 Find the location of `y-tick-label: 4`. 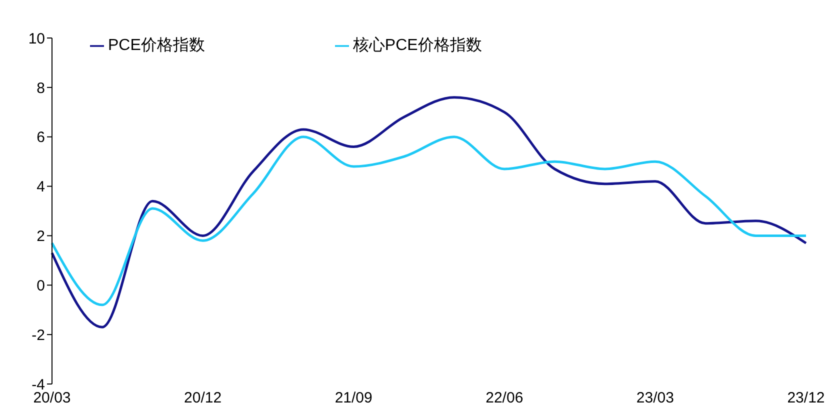

y-tick-label: 4 is located at coordinates (40, 187).